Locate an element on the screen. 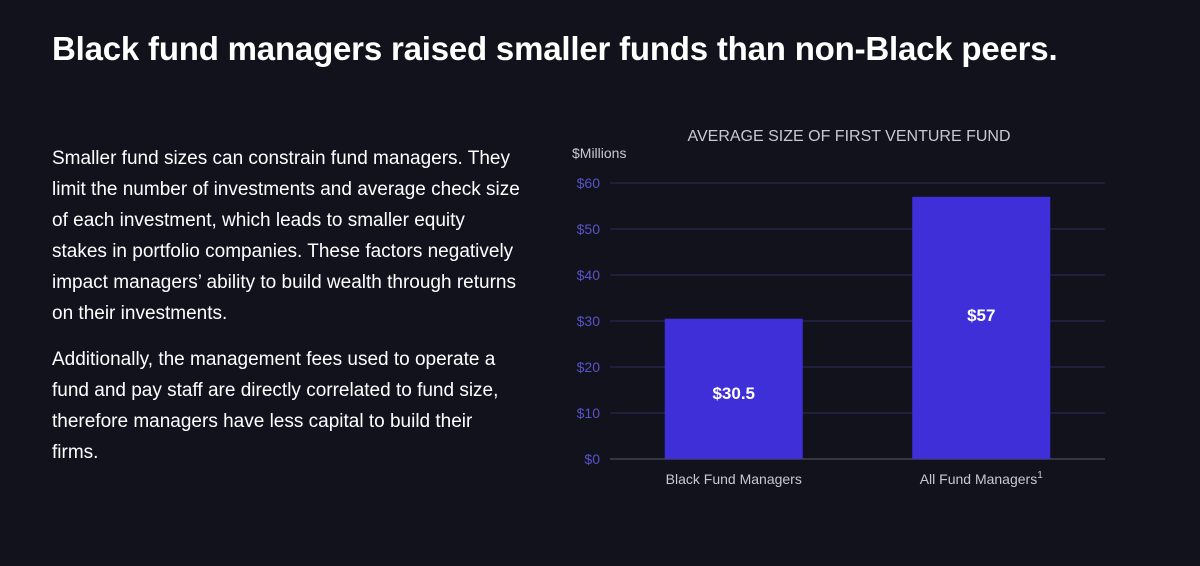  x-category-label: Black Fund Managers is located at coordinates (734, 479).